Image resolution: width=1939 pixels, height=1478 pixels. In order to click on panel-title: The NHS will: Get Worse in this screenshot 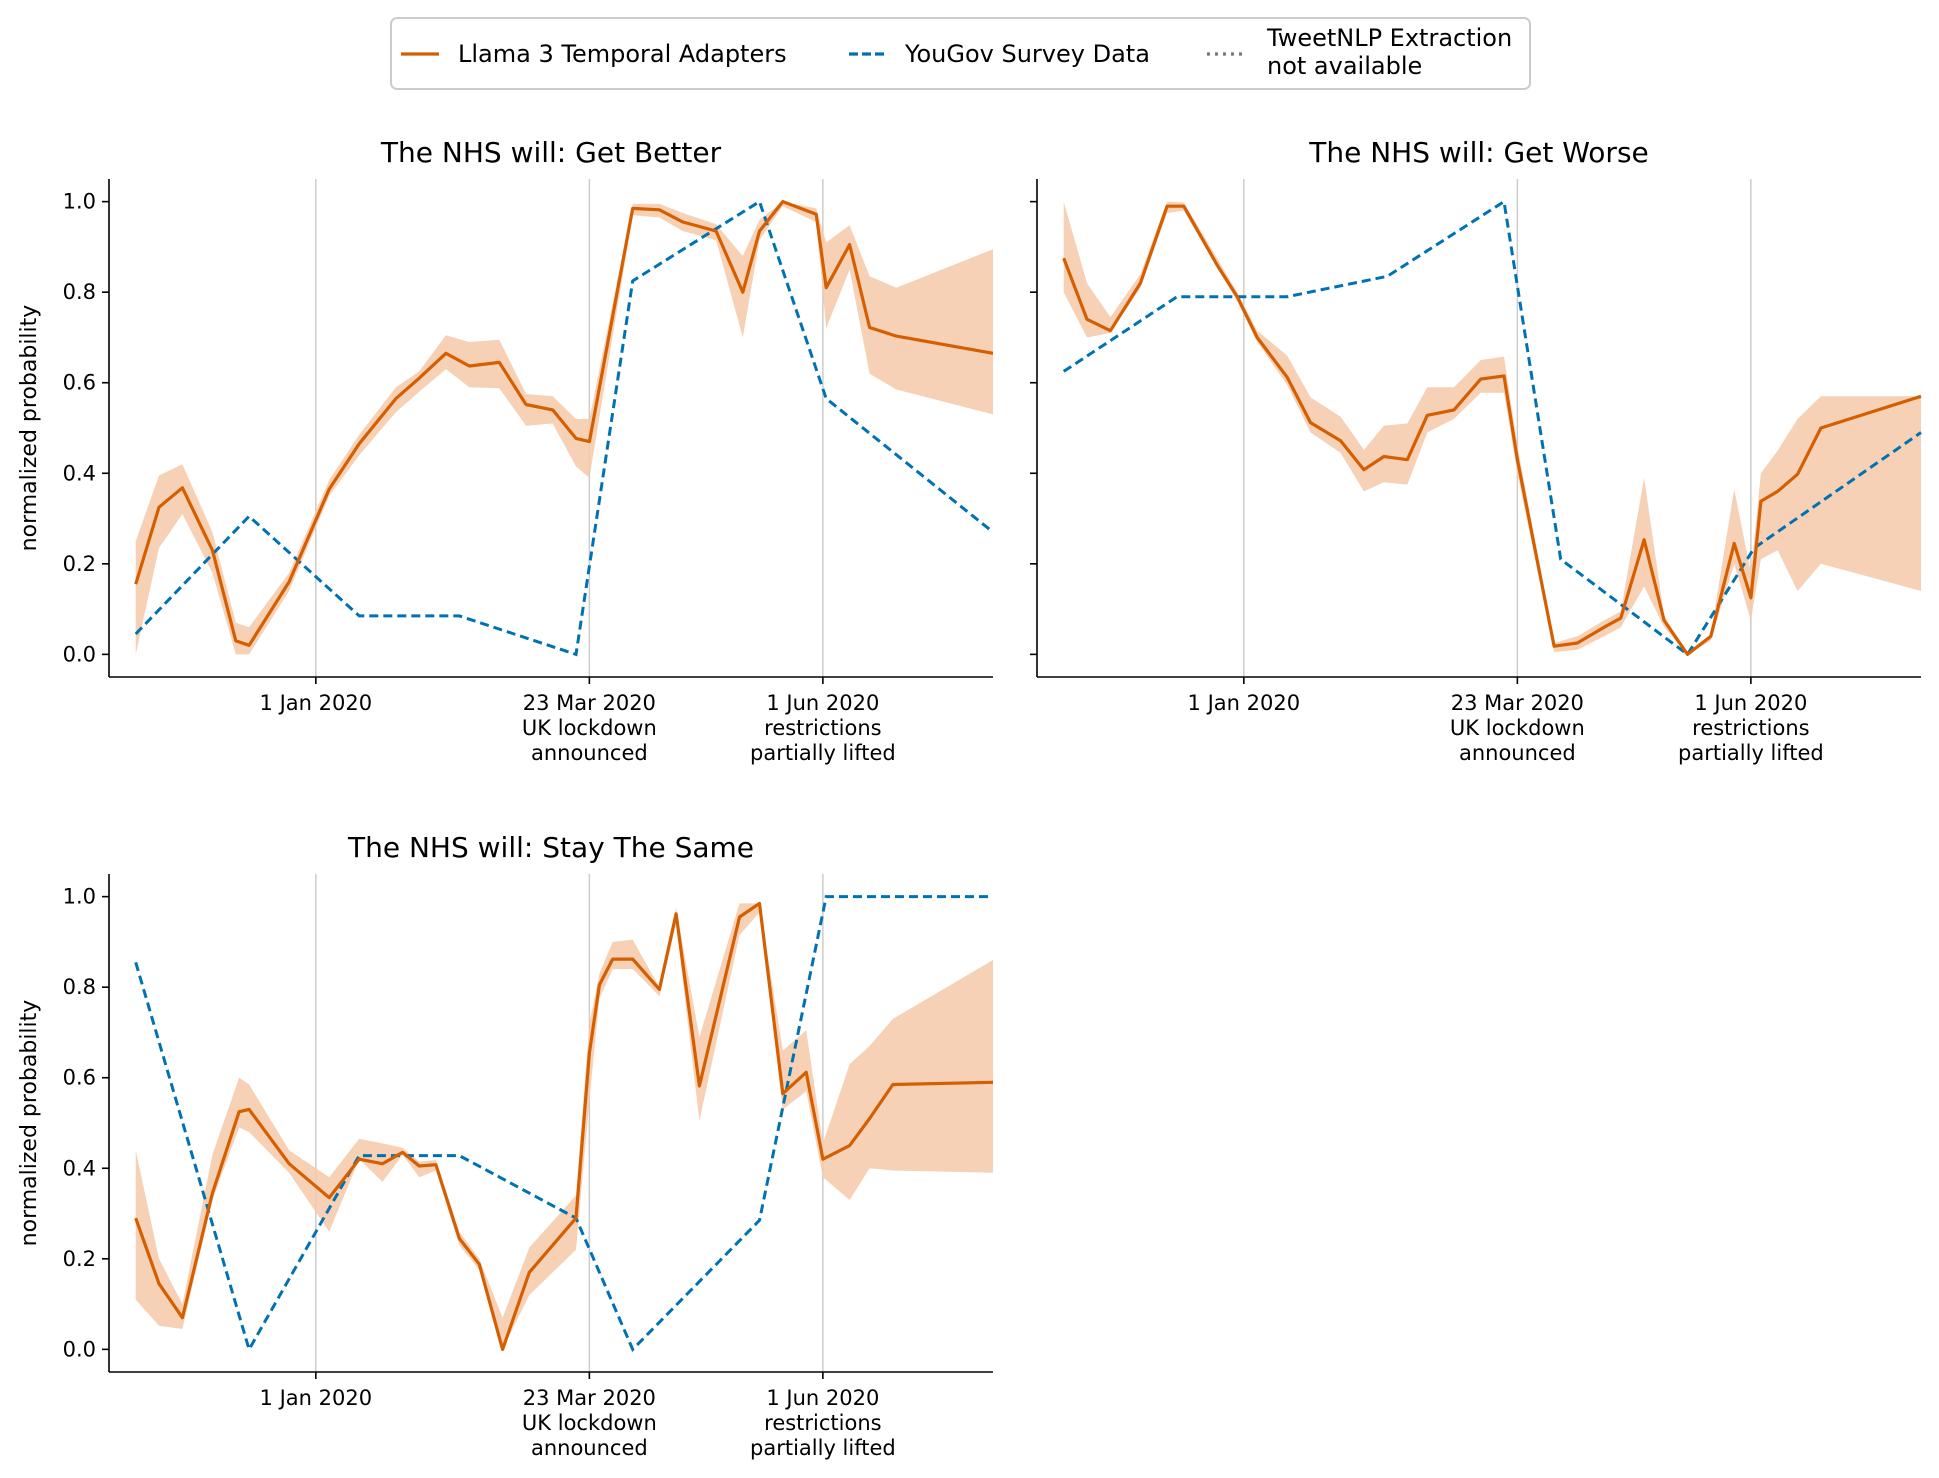, I will do `click(1478, 152)`.